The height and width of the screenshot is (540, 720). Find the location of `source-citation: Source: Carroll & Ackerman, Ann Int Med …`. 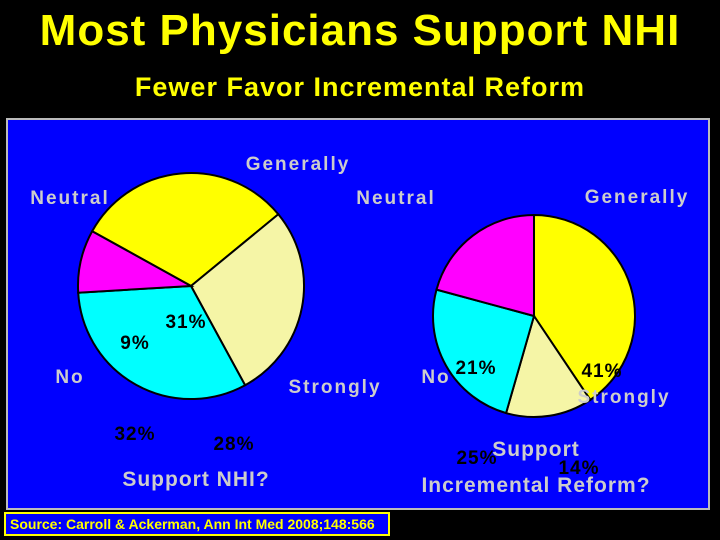

source-citation: Source: Carroll & Ackerman, Ann Int Med … is located at coordinates (197, 524).